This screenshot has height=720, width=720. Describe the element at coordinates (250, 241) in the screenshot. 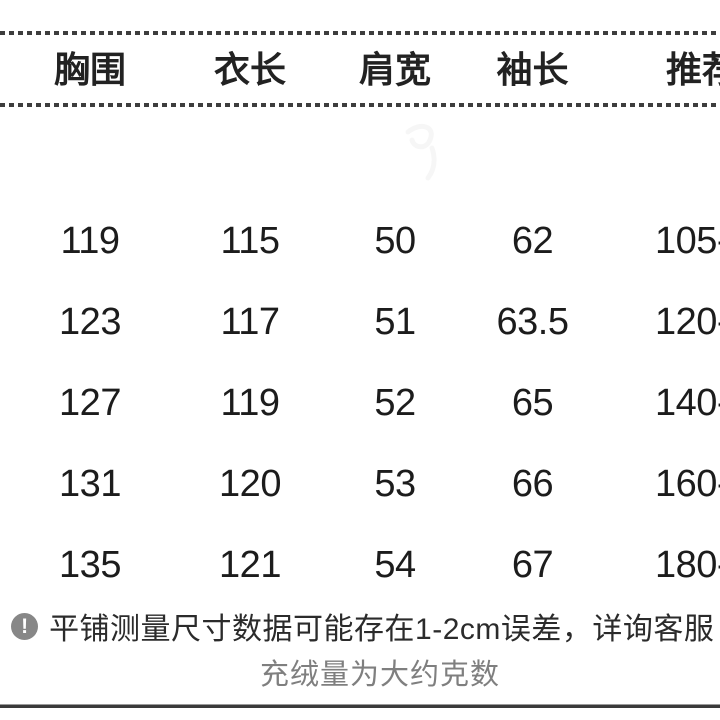

I see `cell-length: 115` at that location.